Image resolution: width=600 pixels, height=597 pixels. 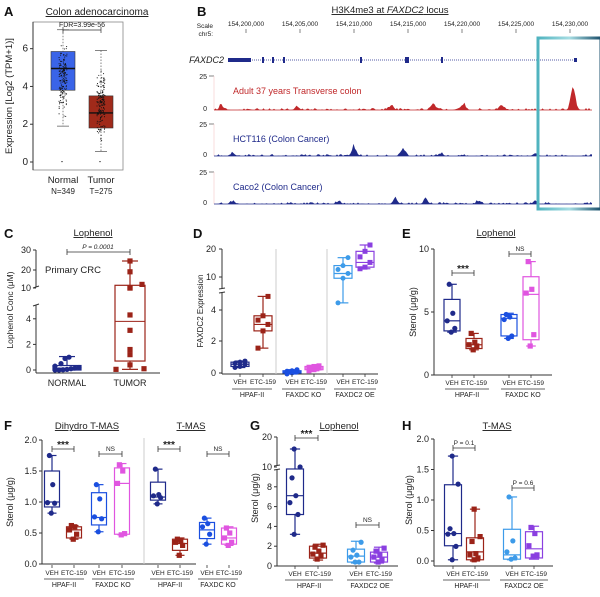 I want to click on genomic-position-label: 154,210,000, so click(x=354, y=24).